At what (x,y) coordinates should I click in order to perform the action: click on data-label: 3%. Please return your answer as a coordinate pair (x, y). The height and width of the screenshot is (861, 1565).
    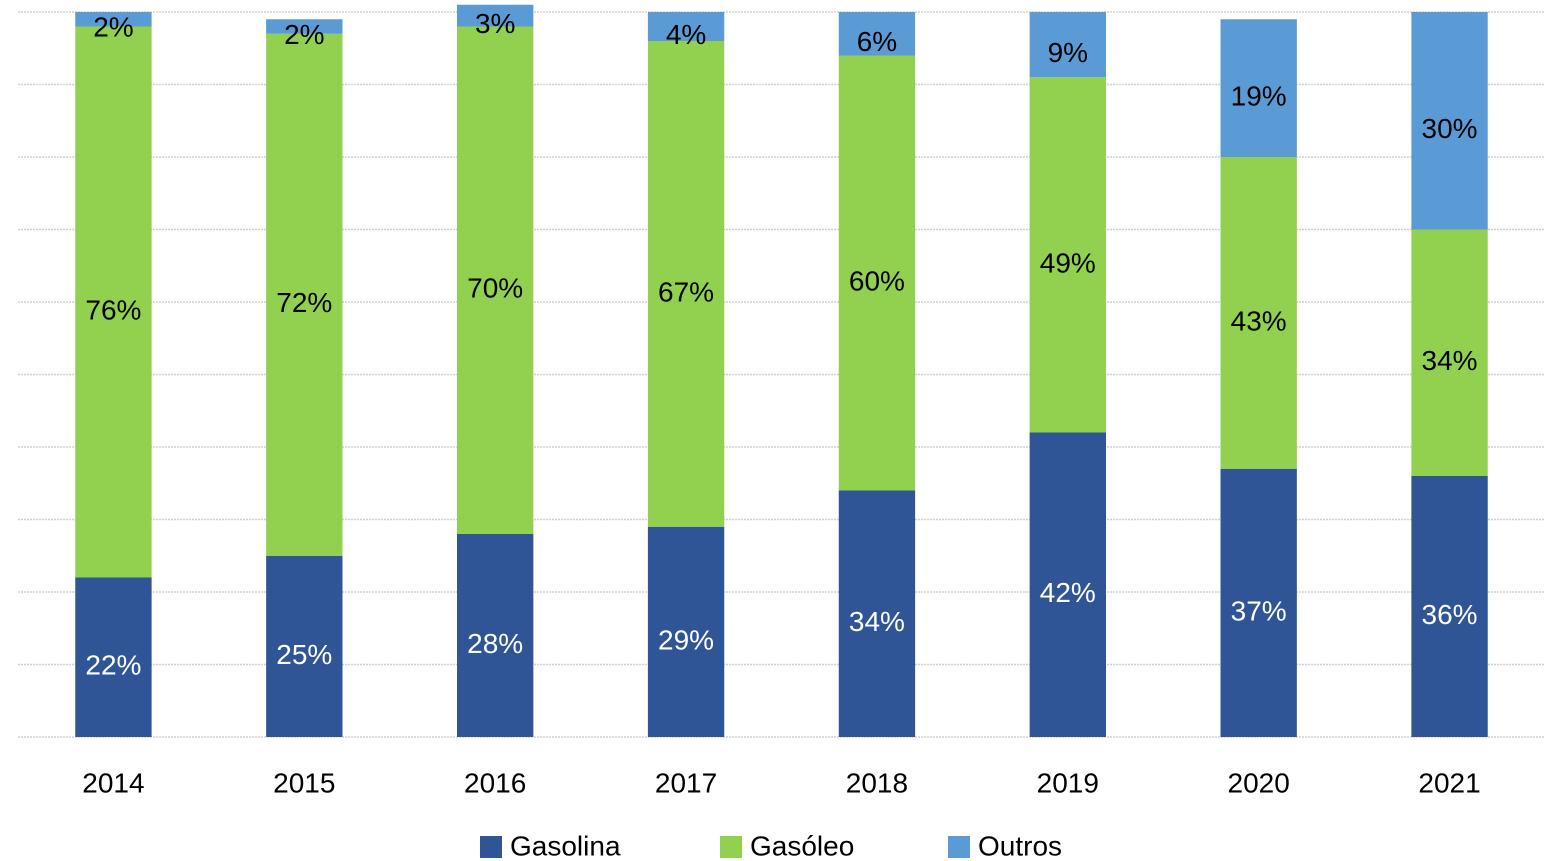
    Looking at the image, I should click on (495, 23).